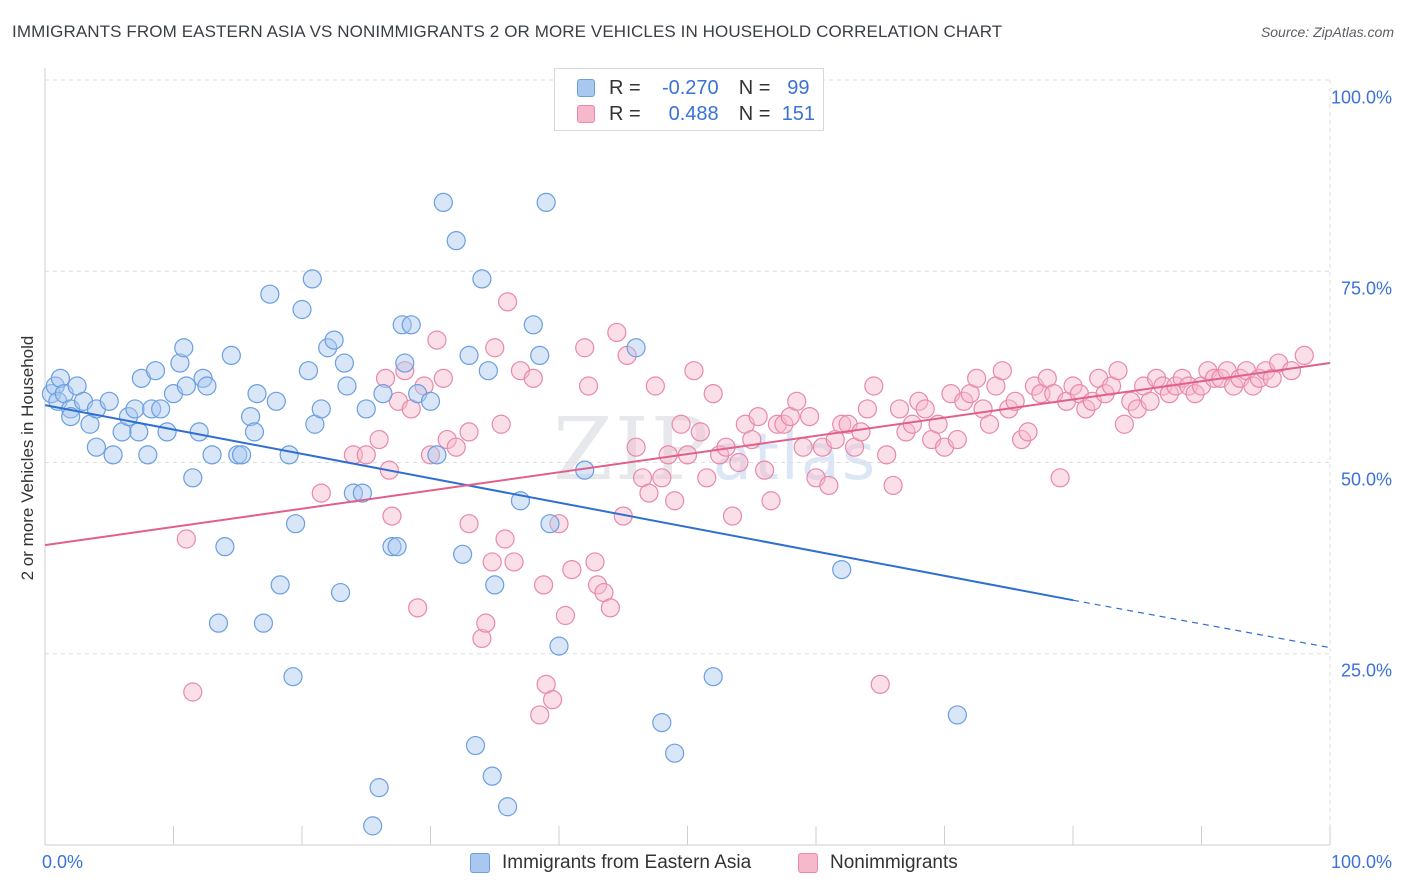  I want to click on legend-n-value: 151, so click(798, 113).